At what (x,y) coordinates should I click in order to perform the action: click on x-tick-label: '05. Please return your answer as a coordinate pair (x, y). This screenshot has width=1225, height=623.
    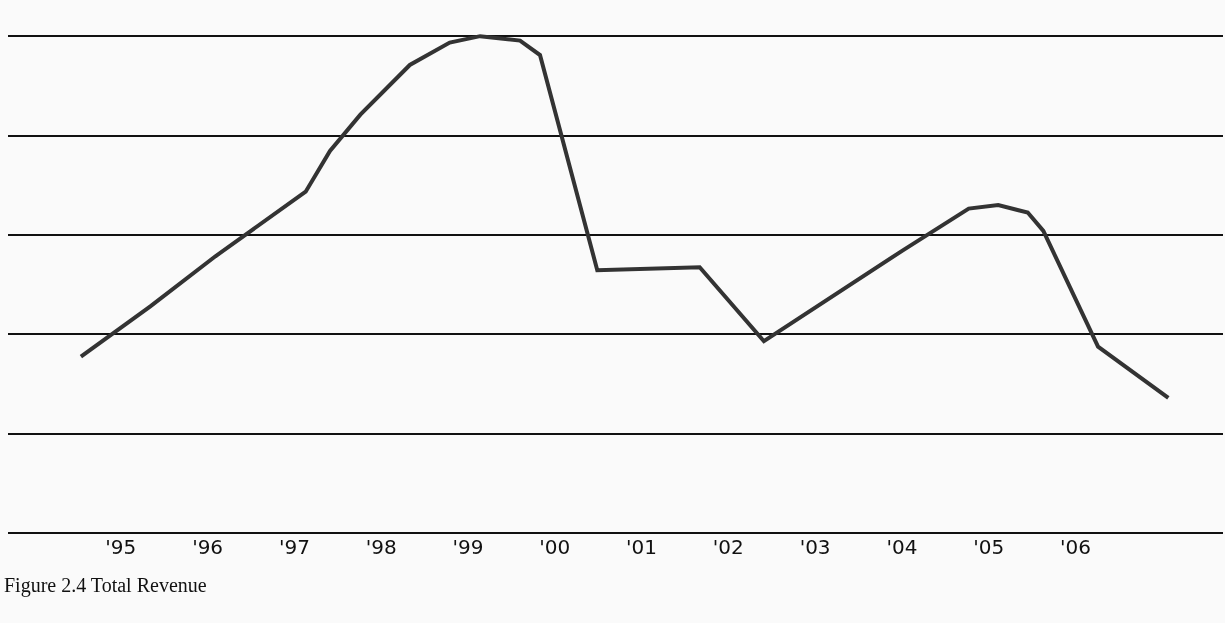
    Looking at the image, I should click on (989, 547).